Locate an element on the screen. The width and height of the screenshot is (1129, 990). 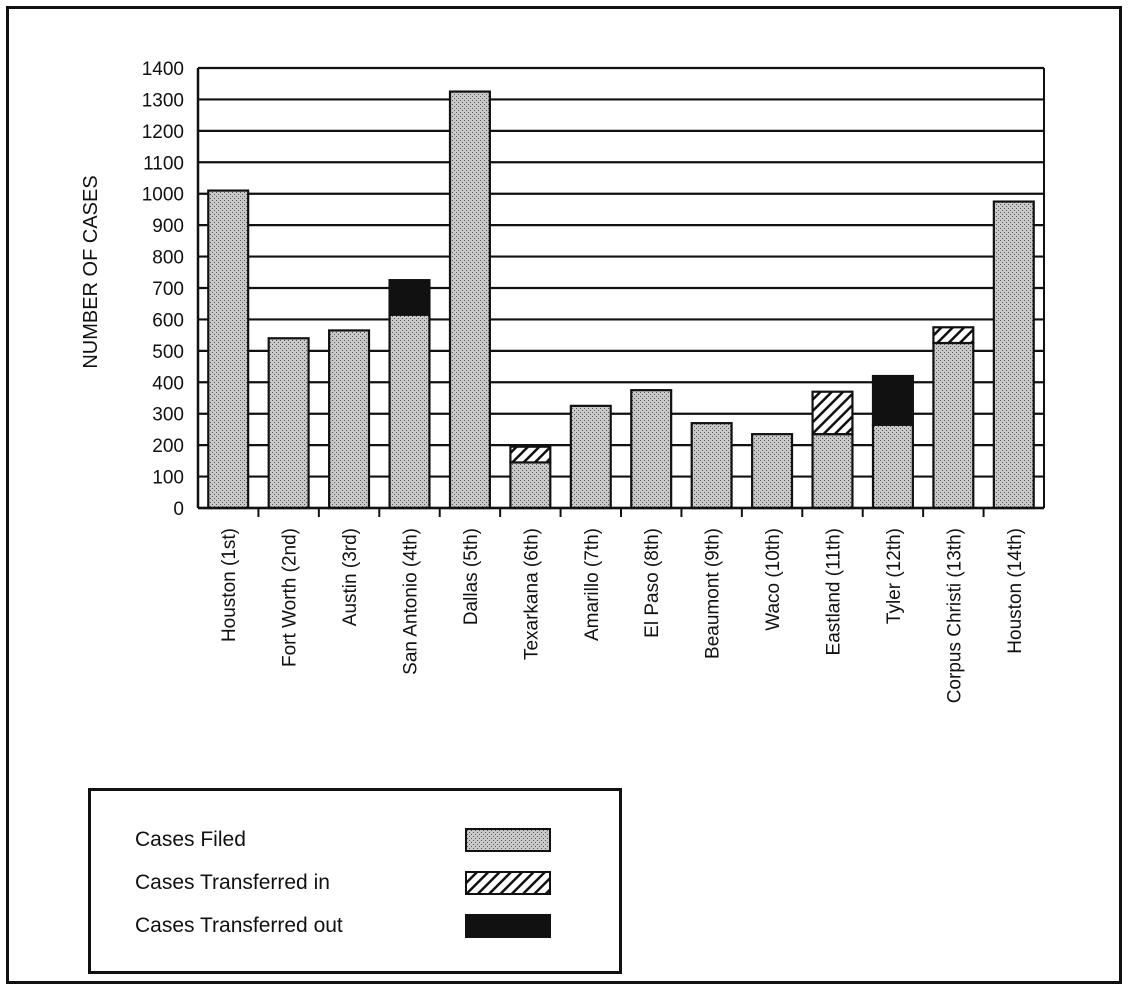
legend-item-cases-filed: Cases Filed is located at coordinates (343, 840).